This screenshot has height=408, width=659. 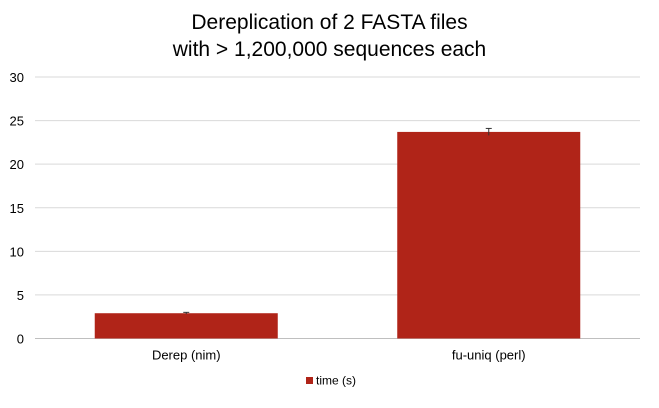 What do you see at coordinates (186, 355) in the screenshot?
I see `x-tick-label: Derep (nim)` at bounding box center [186, 355].